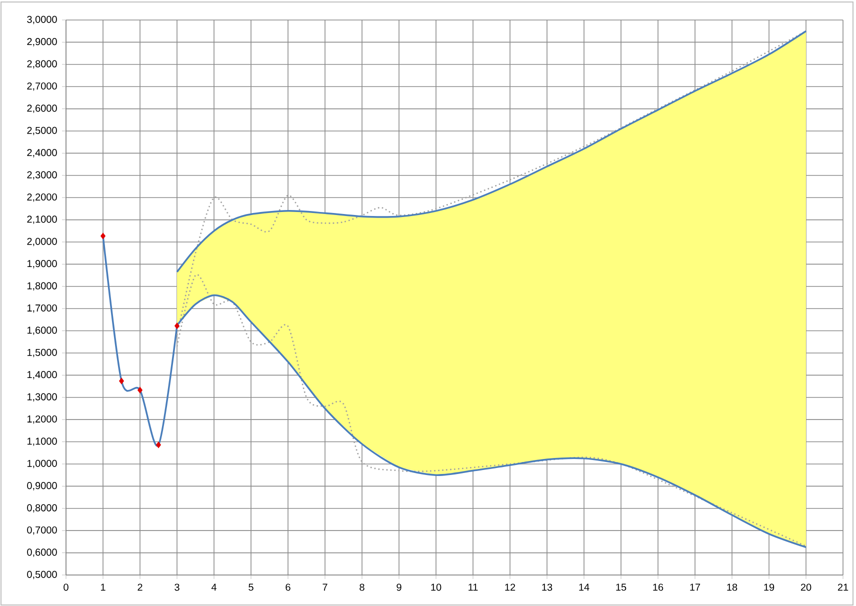 Image resolution: width=856 pixels, height=606 pixels. Describe the element at coordinates (42, 397) in the screenshot. I see `y-tick-label: 1,3000` at that location.